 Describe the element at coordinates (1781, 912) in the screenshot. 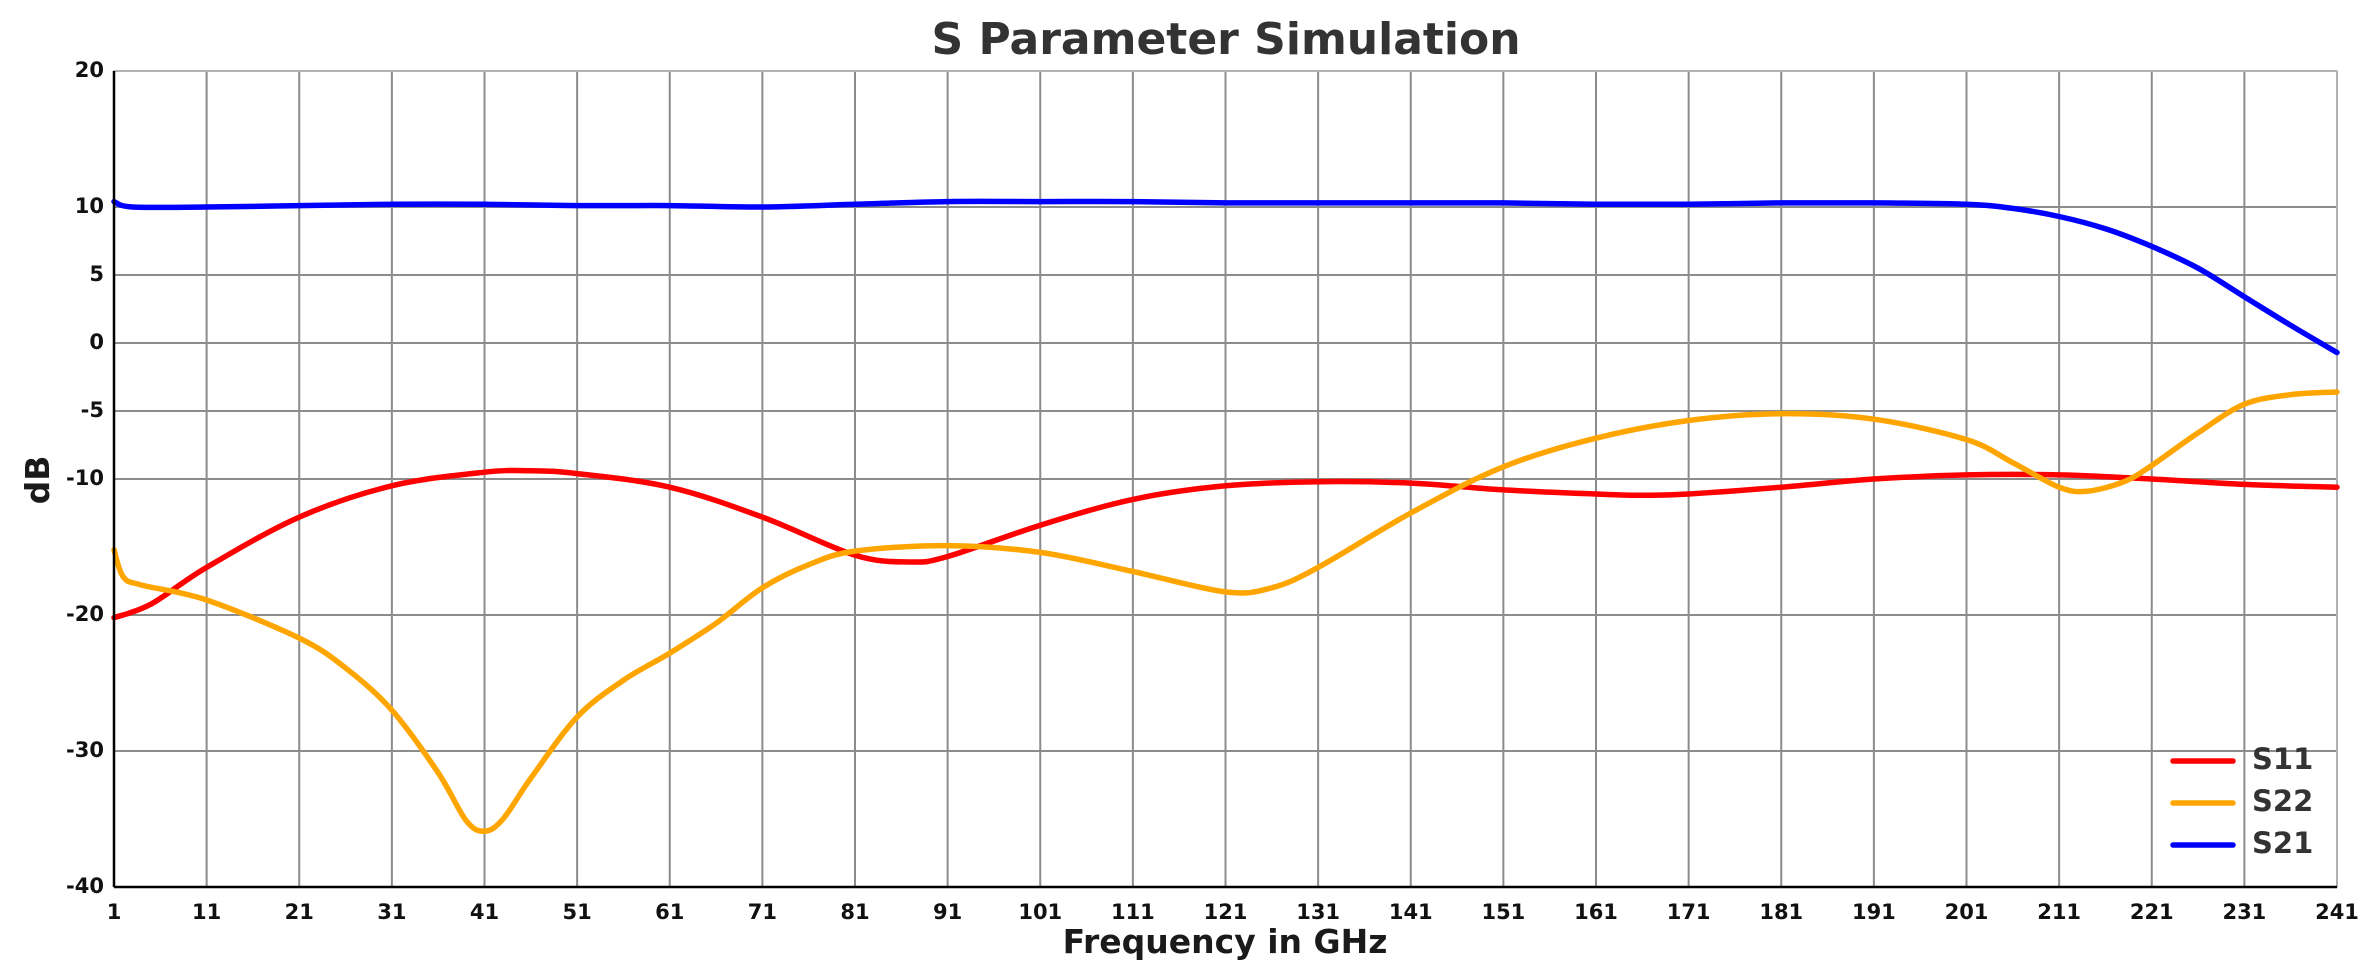

I see `x-tick-label: 181` at that location.